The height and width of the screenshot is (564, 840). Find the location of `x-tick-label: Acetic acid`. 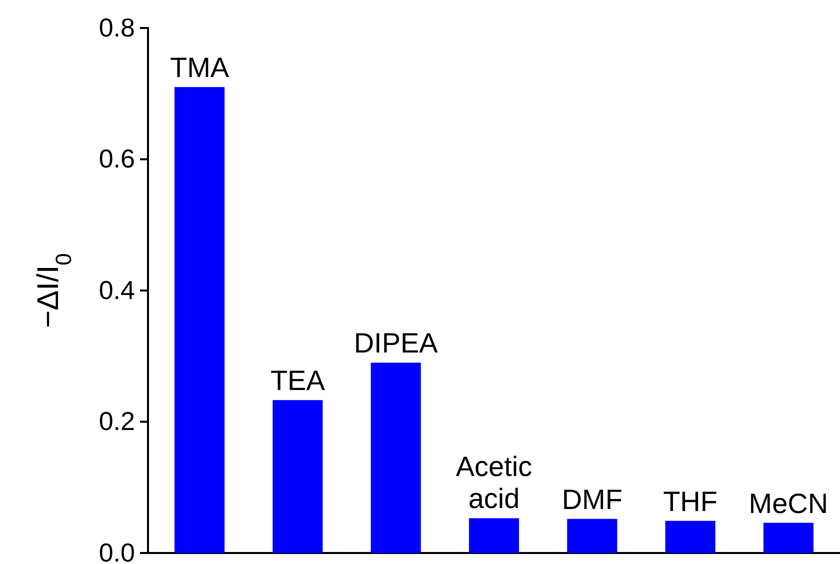

x-tick-label: Acetic acid is located at coordinates (494, 482).